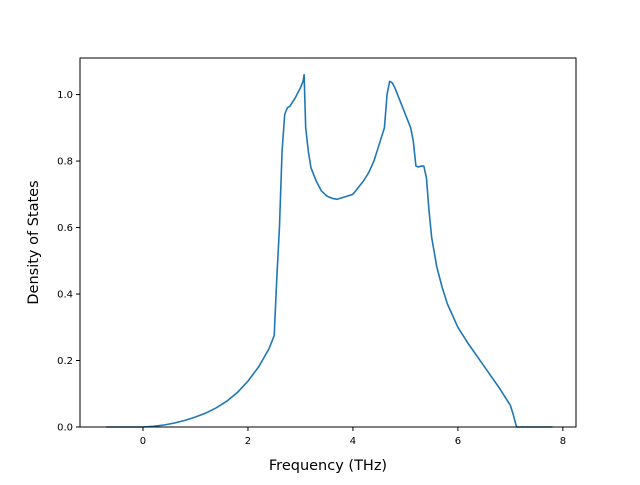 The width and height of the screenshot is (640, 485). What do you see at coordinates (65, 428) in the screenshot?
I see `y-tick-label: 0.0` at bounding box center [65, 428].